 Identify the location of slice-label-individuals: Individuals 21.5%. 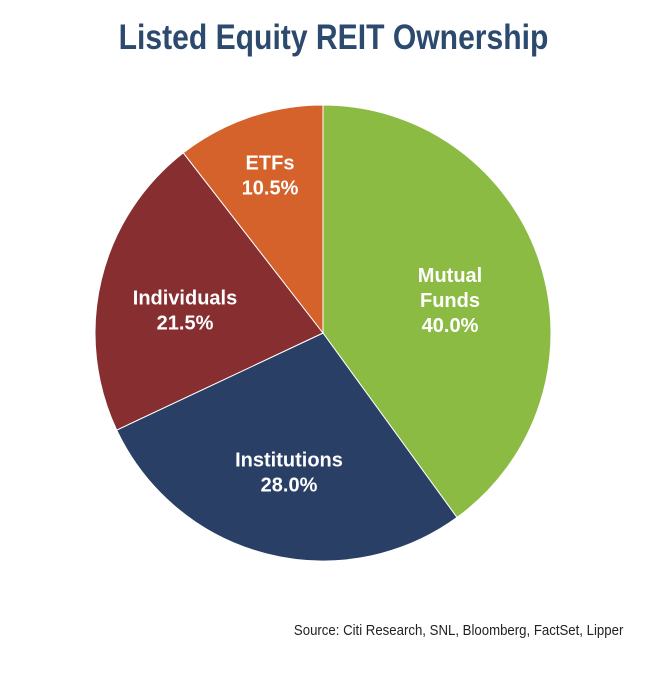
(185, 311).